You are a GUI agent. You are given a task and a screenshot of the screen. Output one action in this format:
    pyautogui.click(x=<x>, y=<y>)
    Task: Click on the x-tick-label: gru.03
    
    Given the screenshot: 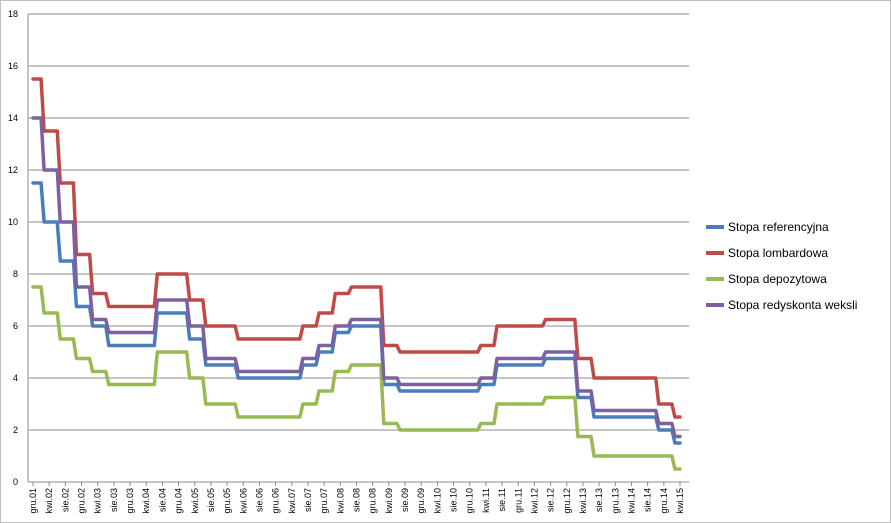 What is the action you would take?
    pyautogui.click(x=130, y=501)
    